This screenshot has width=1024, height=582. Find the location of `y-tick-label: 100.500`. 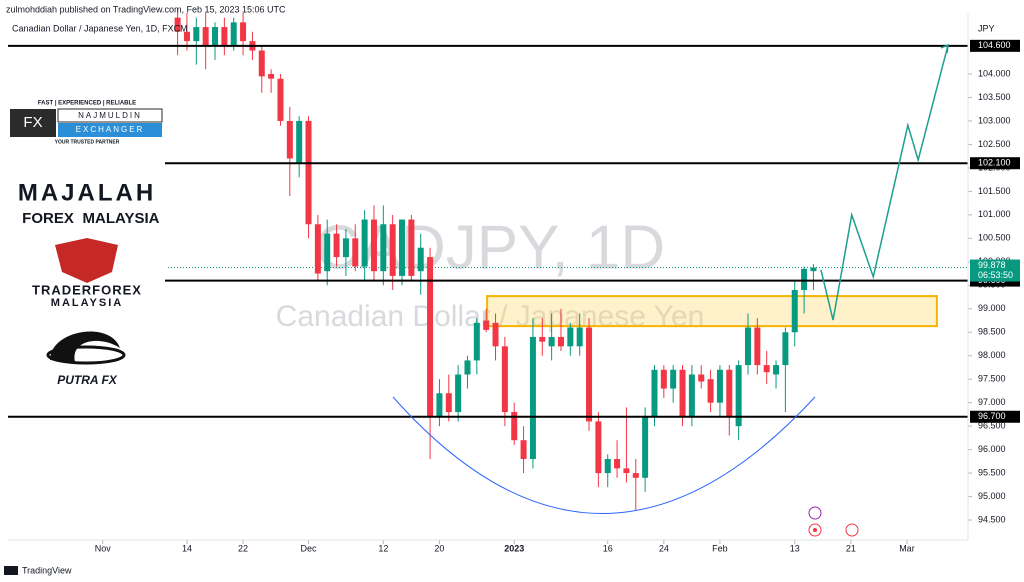

y-tick-label: 100.500 is located at coordinates (994, 238).